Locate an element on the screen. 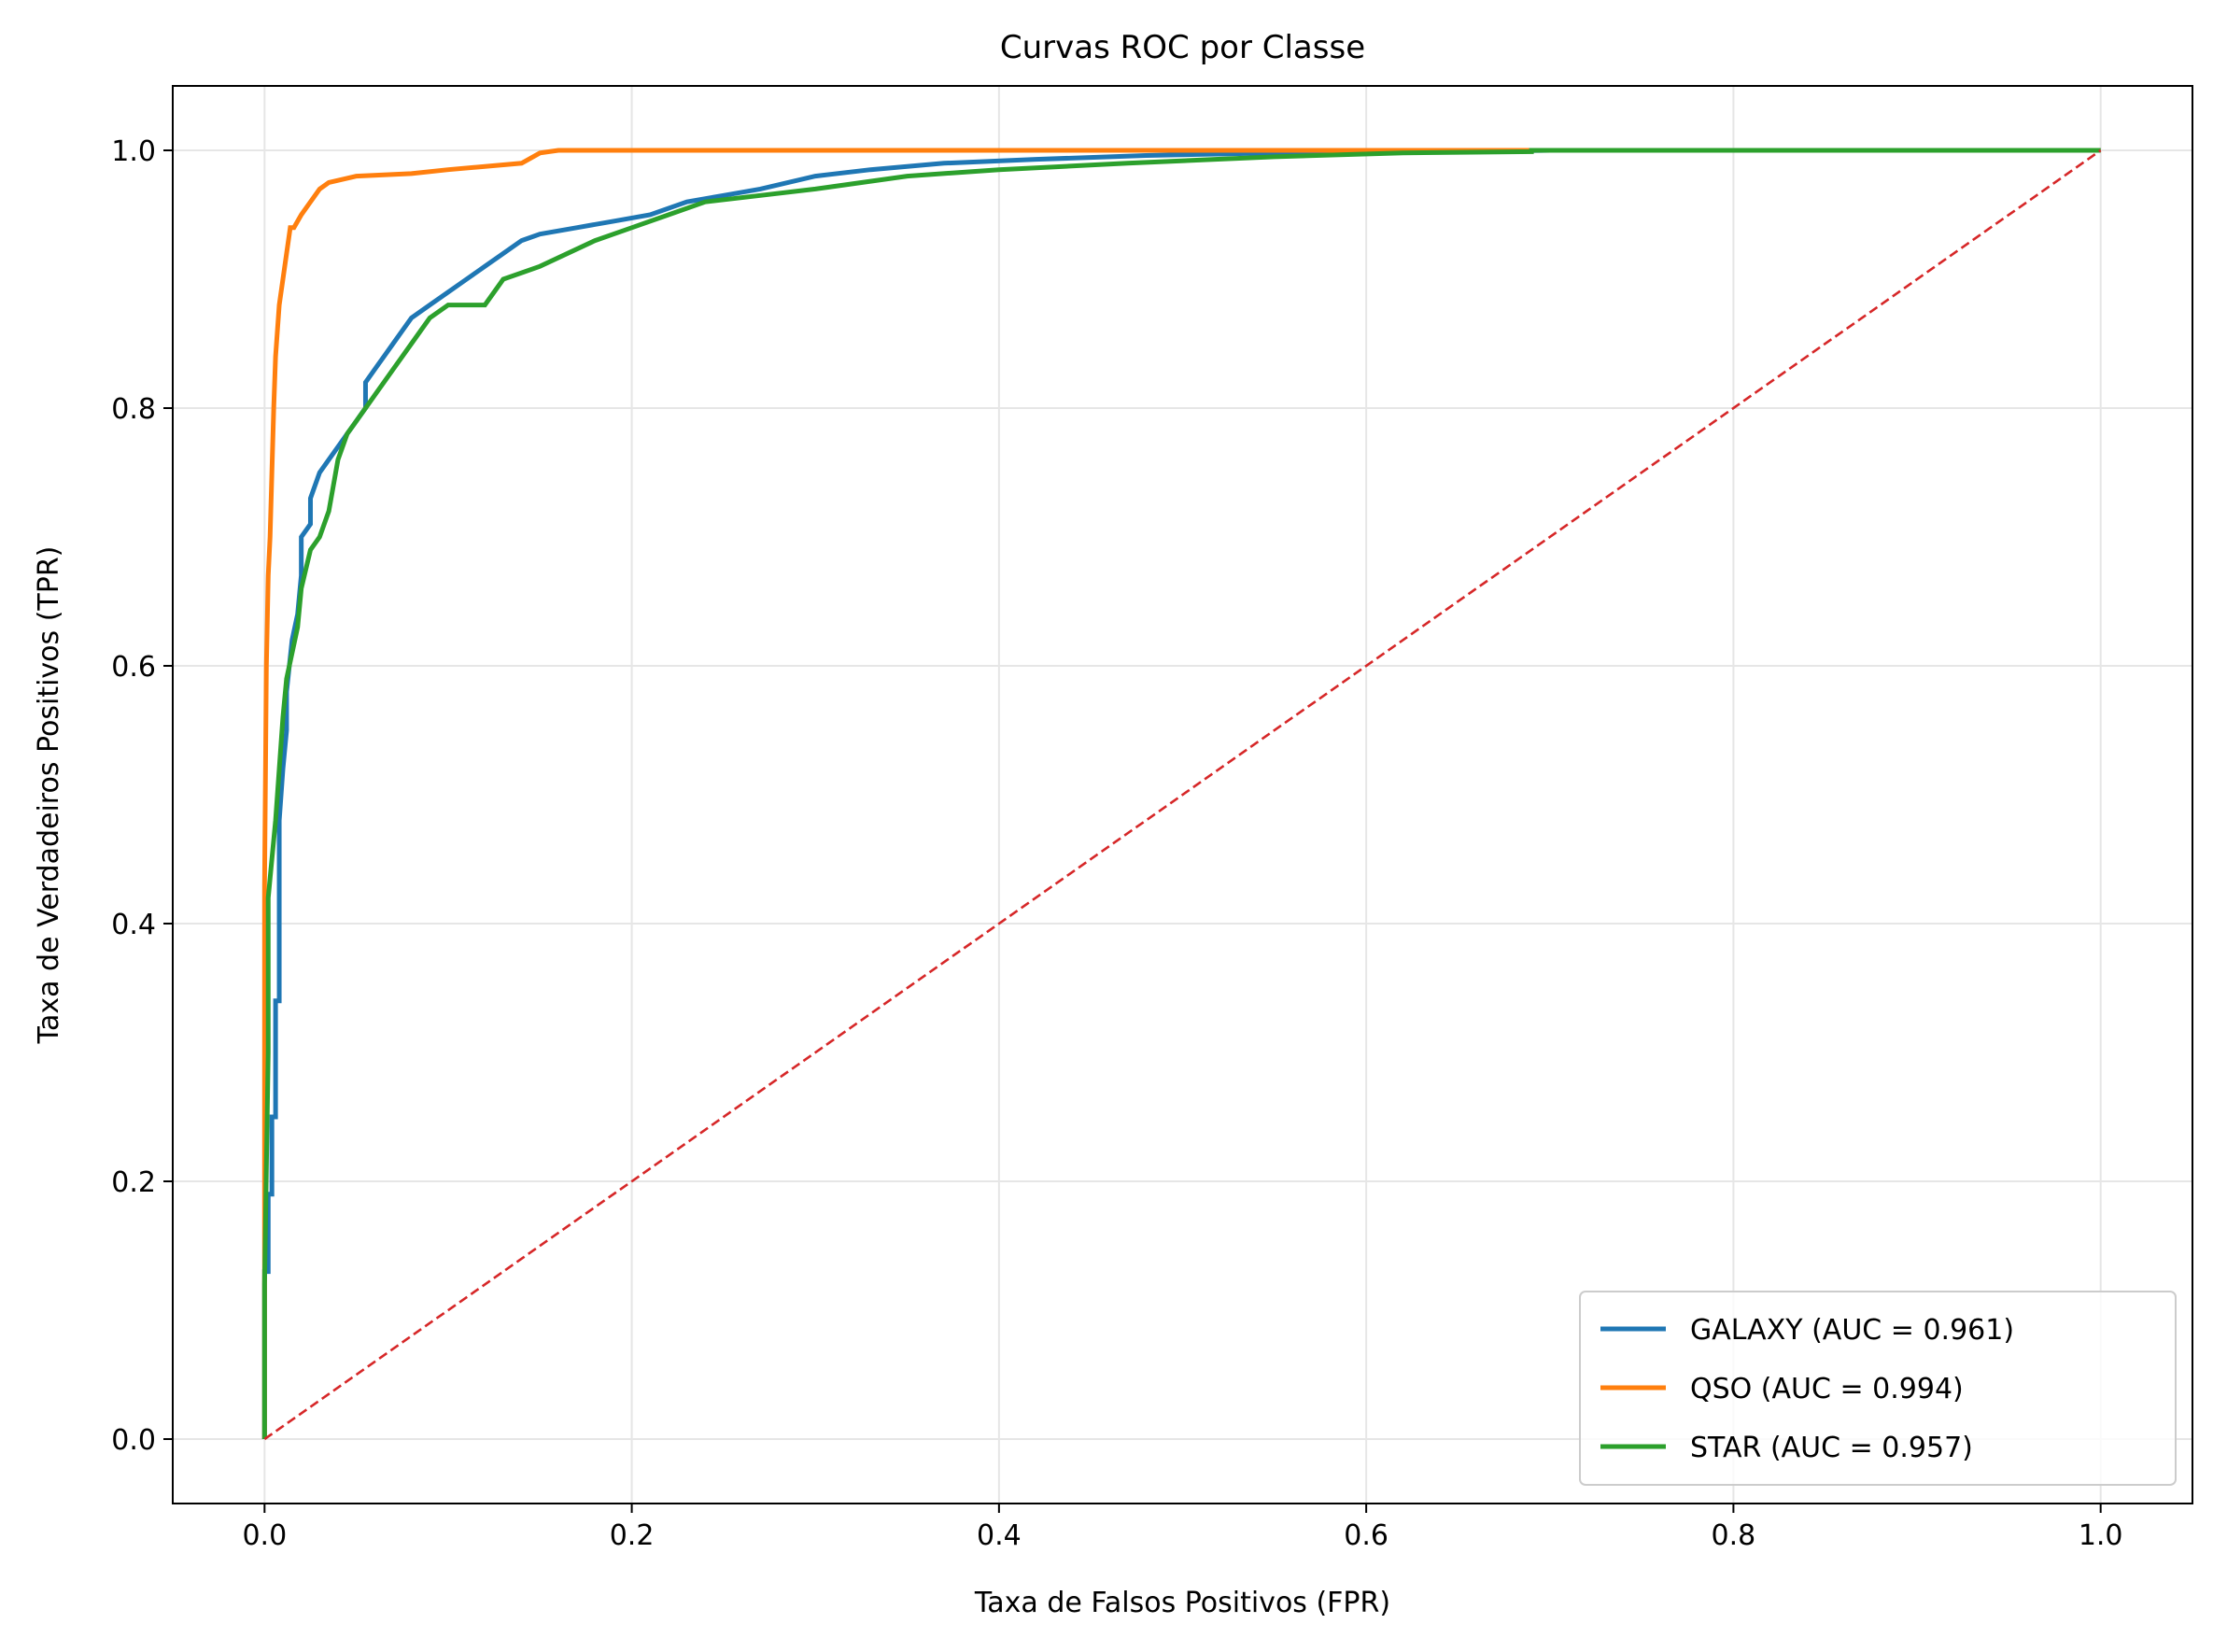 The height and width of the screenshot is (1652, 2213). legend-box is located at coordinates (1878, 1388).